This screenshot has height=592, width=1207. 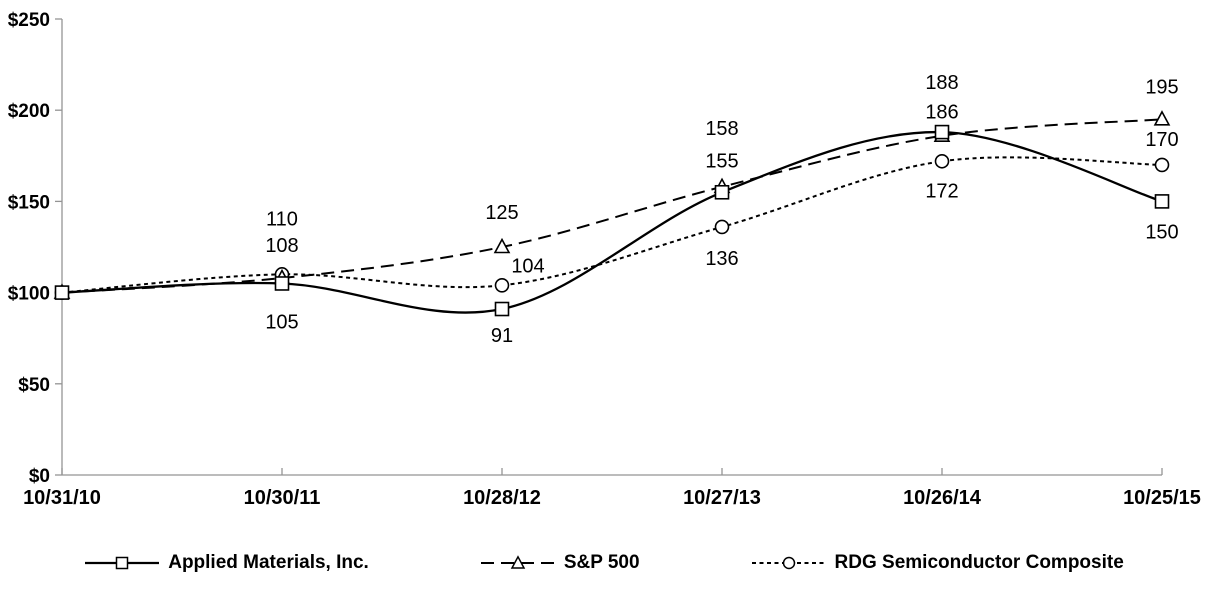 I want to click on x-axis-tick-label: 10/27/13, so click(x=722, y=498).